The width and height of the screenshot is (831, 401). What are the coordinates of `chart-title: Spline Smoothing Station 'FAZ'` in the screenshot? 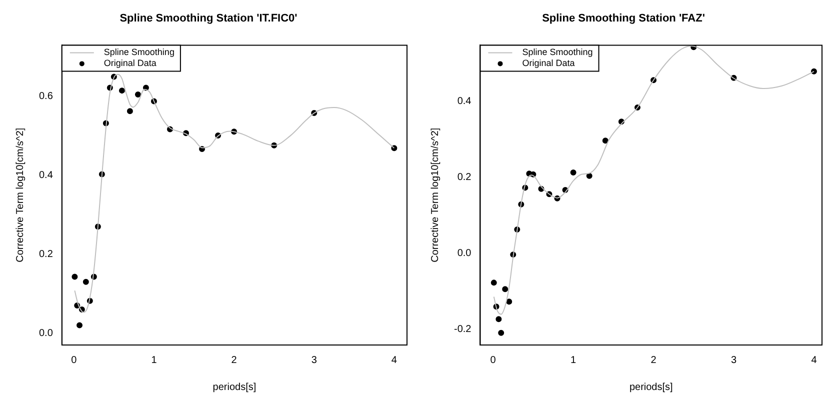 It's located at (624, 18).